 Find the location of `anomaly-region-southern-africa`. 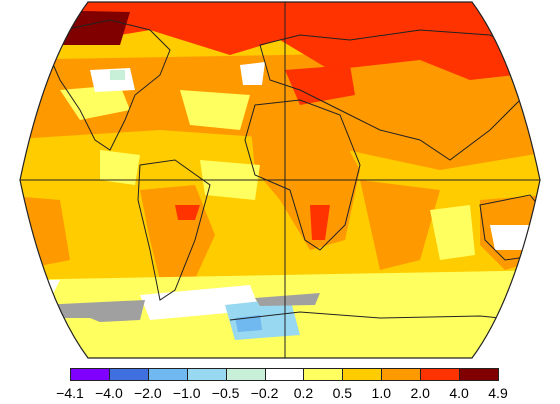

anomaly-region-southern-africa is located at coordinates (320, 222).